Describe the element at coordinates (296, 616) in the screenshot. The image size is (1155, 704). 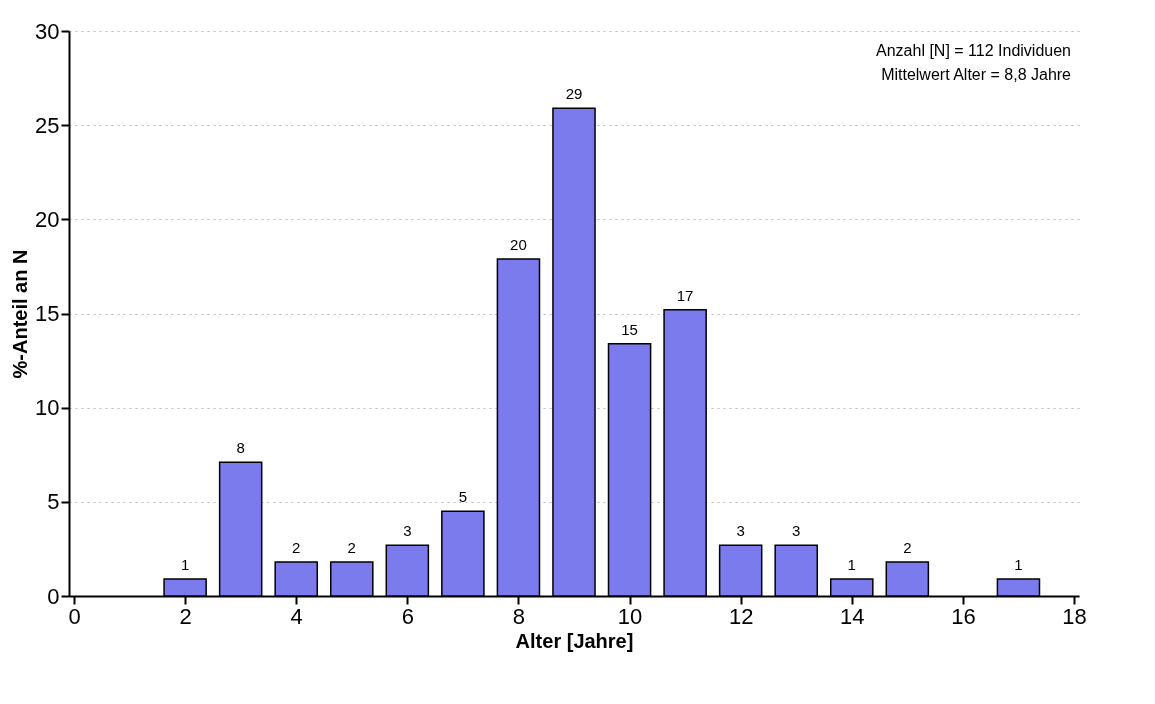
I see `x-tick-label: 4` at that location.